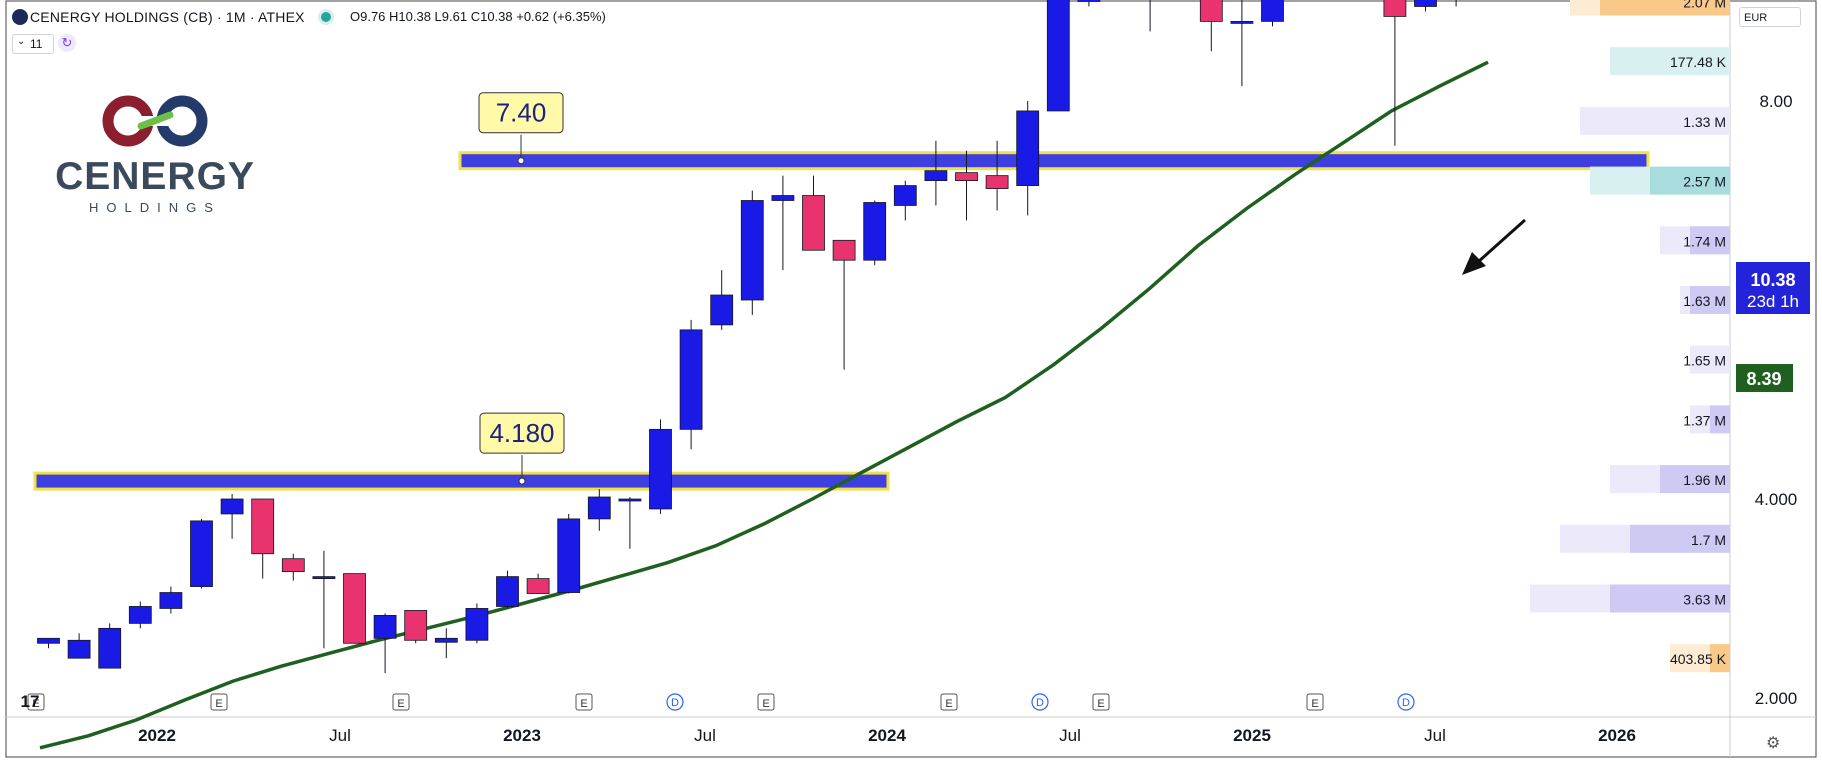  I want to click on tradingview-logo-icon: 17, so click(30, 701).